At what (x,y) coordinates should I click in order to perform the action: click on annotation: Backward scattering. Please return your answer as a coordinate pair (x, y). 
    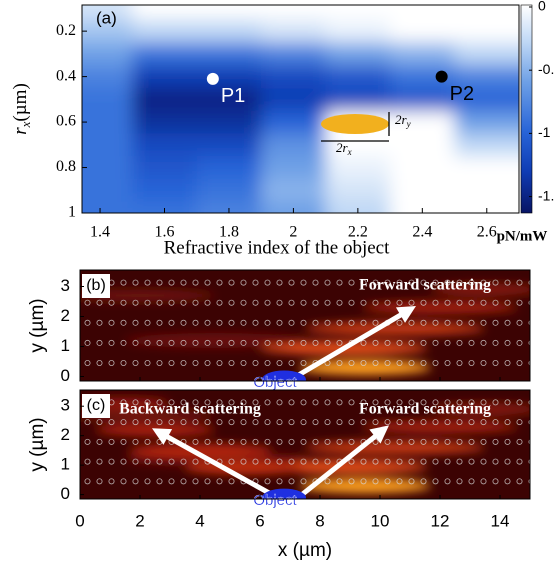
    Looking at the image, I should click on (190, 409).